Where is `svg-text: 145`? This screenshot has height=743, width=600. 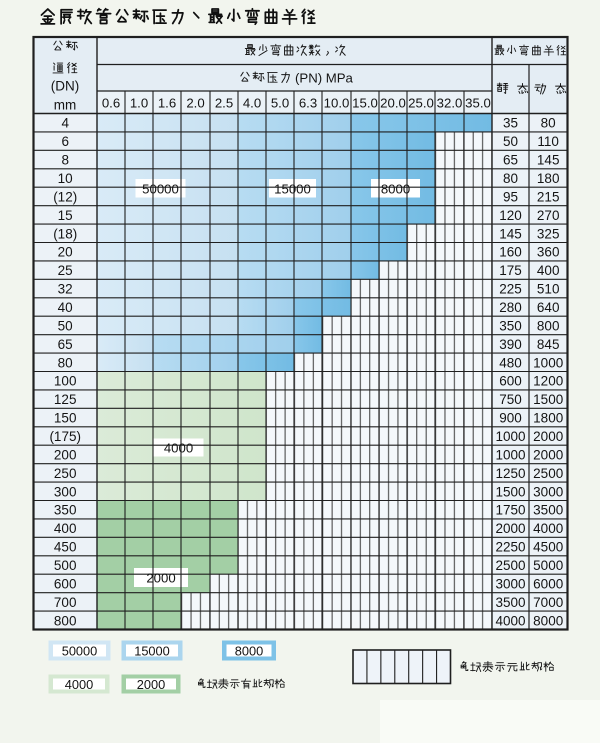
svg-text: 145 is located at coordinates (548, 160).